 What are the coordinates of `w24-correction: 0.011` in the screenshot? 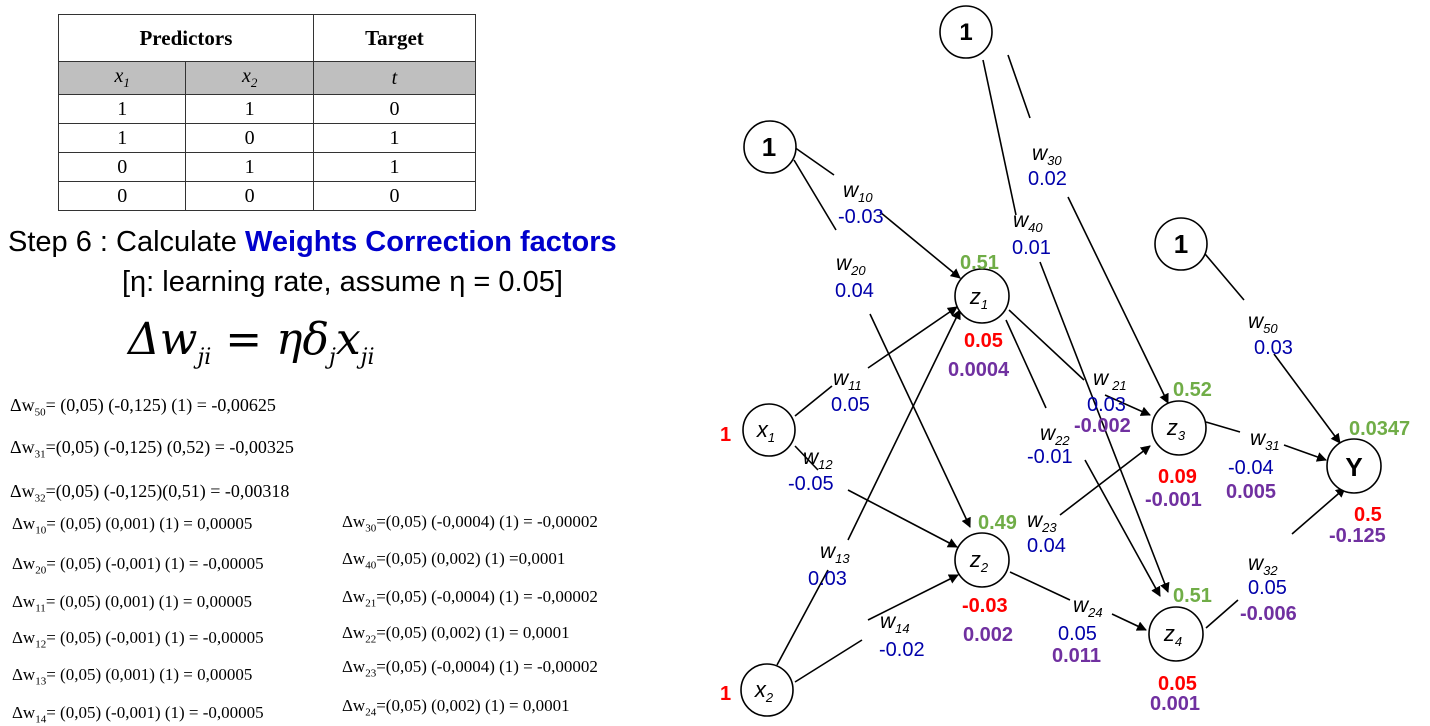 It's located at (1076, 656).